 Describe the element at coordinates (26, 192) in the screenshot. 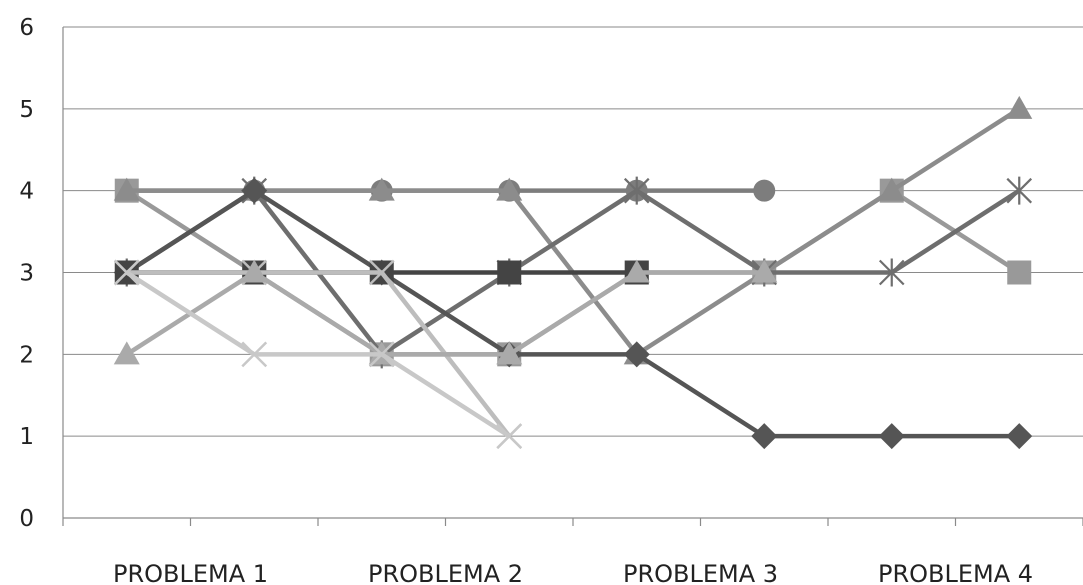

I see `y-tick-label: 4` at that location.